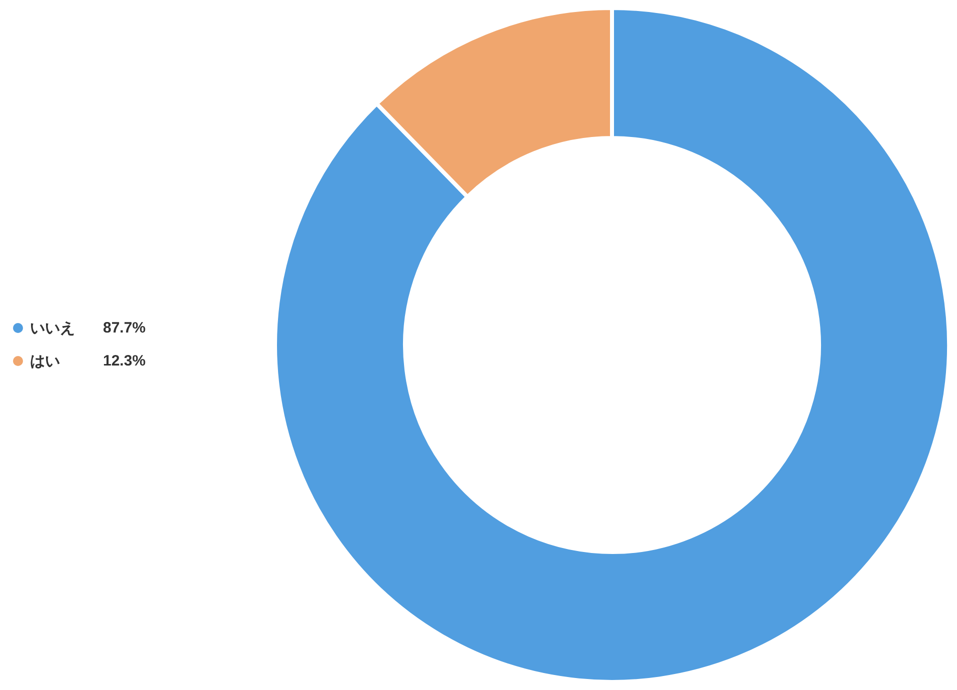 This screenshot has width=957, height=690. I want to click on data-label: 87.7%, so click(124, 328).